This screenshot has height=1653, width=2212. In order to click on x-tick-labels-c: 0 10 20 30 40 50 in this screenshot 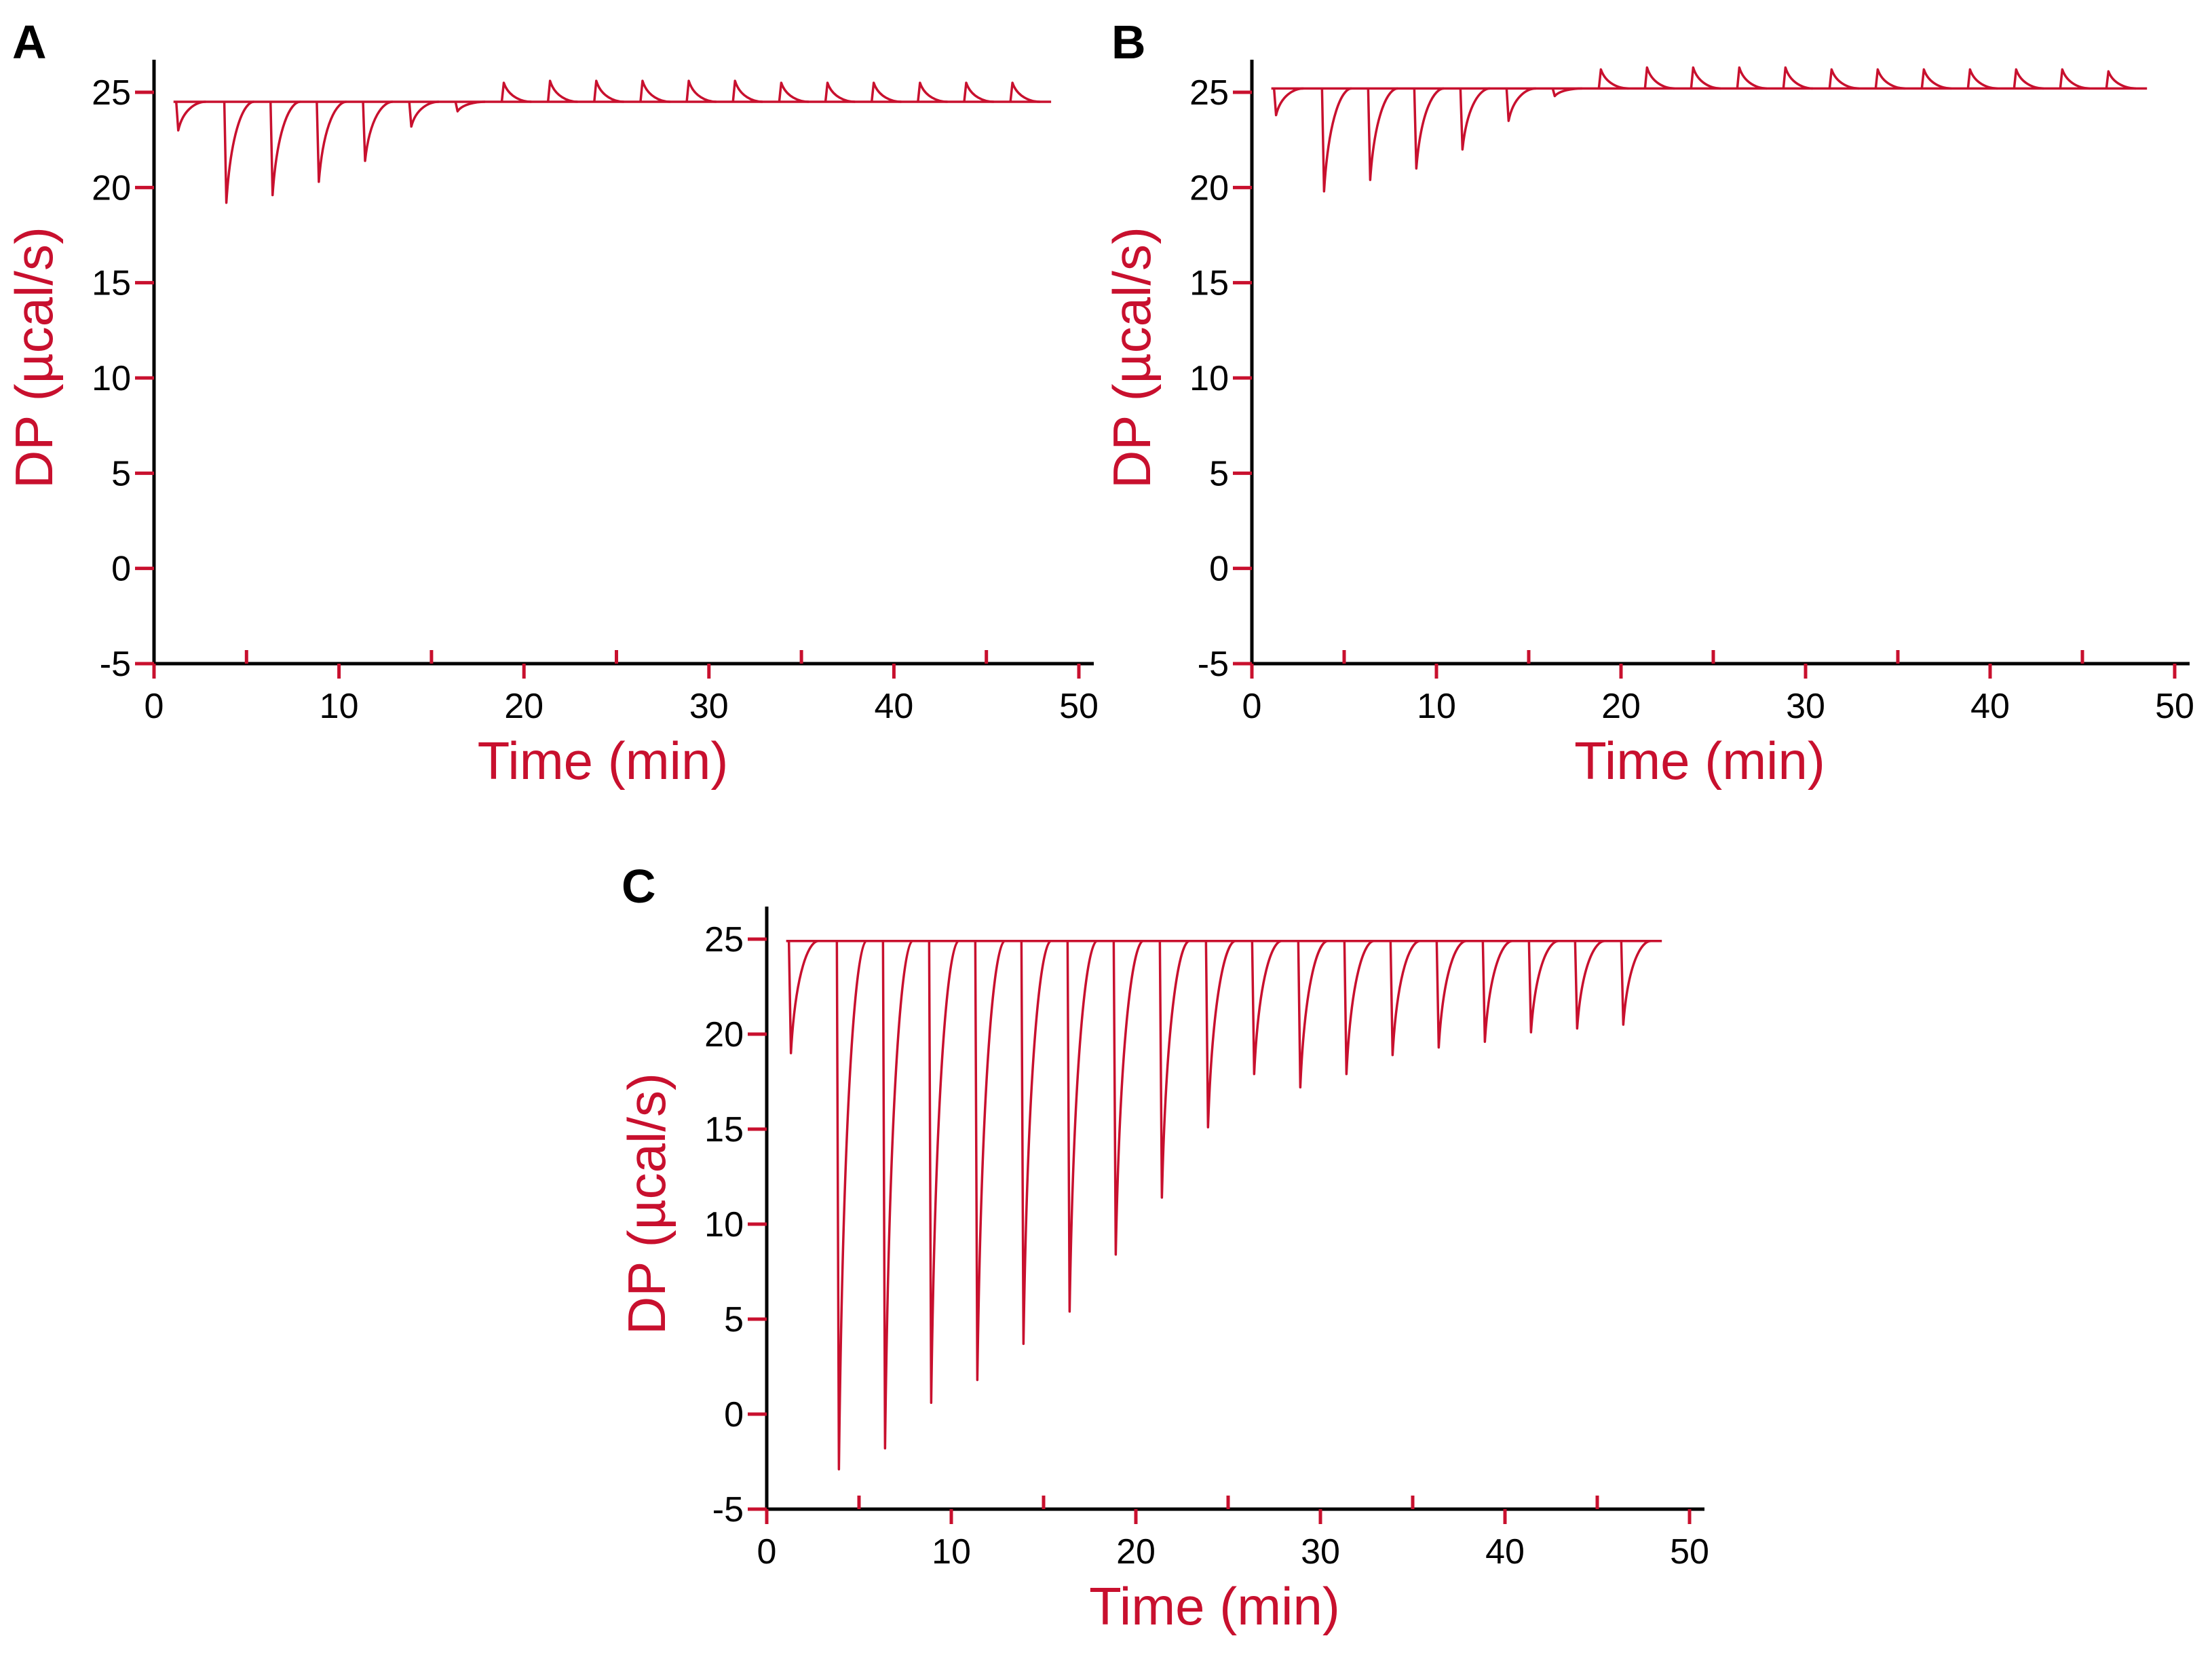, I will do `click(1233, 1552)`.